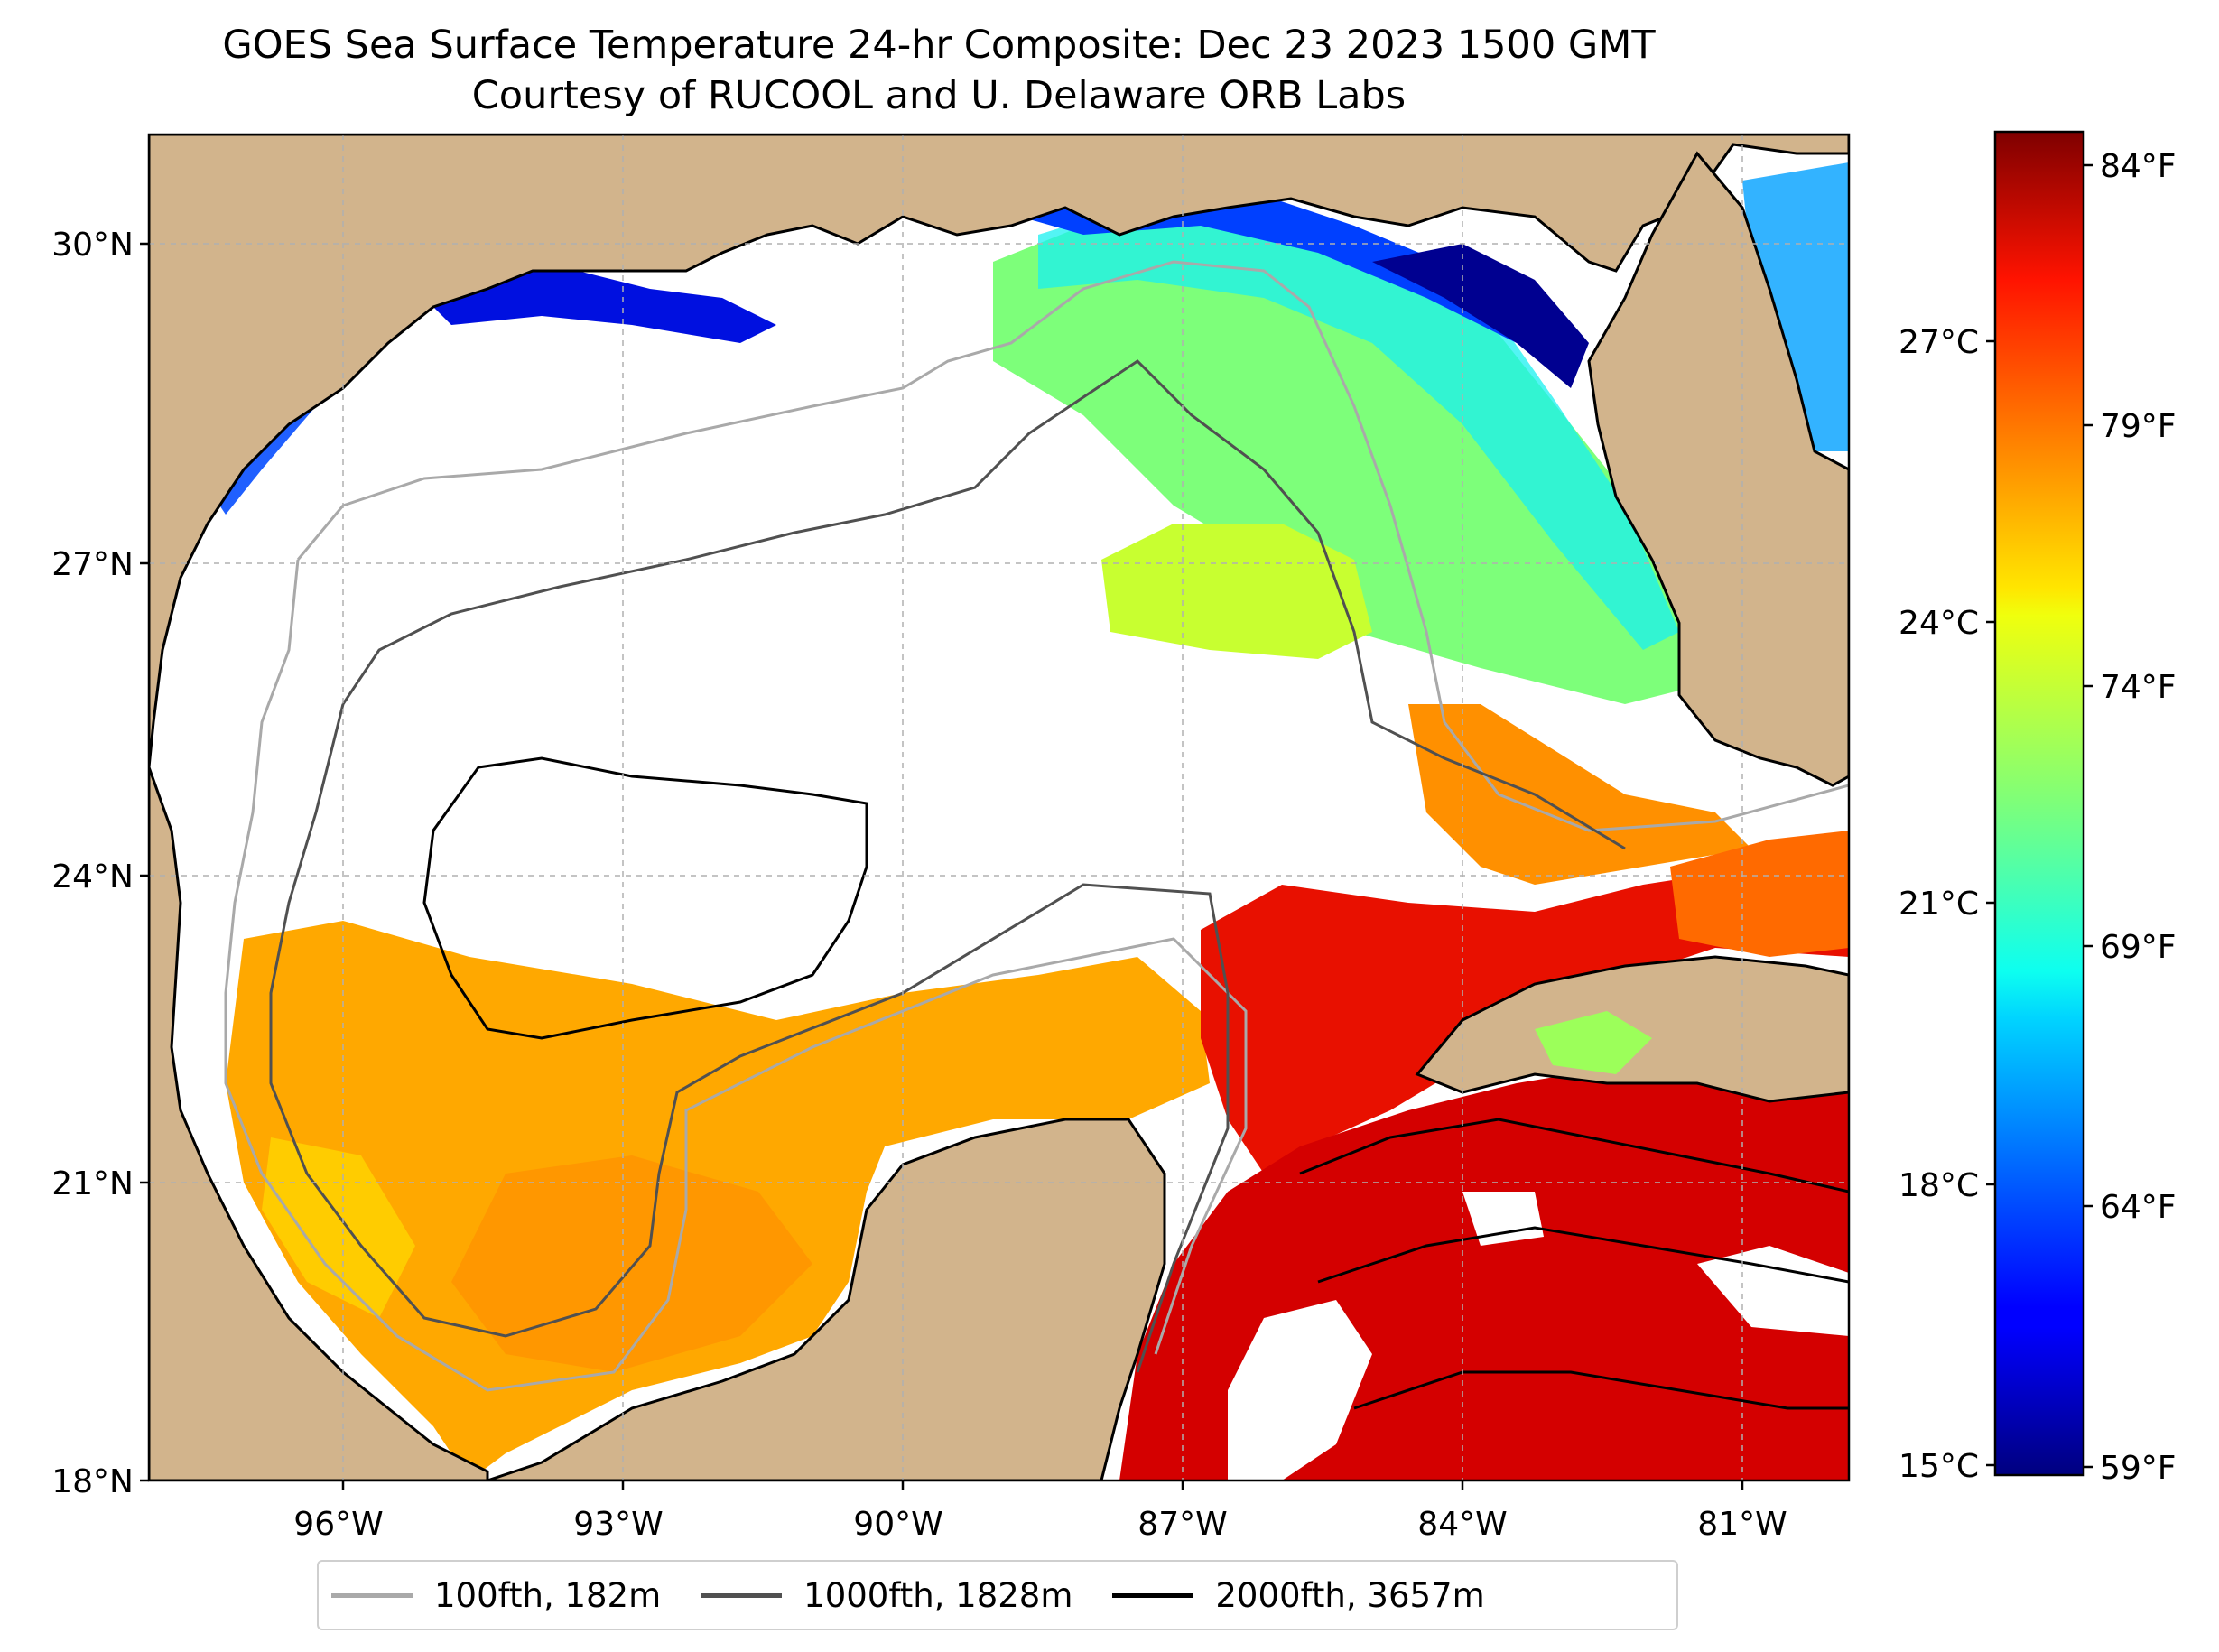  What do you see at coordinates (2138, 166) in the screenshot?
I see `f-tick-84: 84°F` at bounding box center [2138, 166].